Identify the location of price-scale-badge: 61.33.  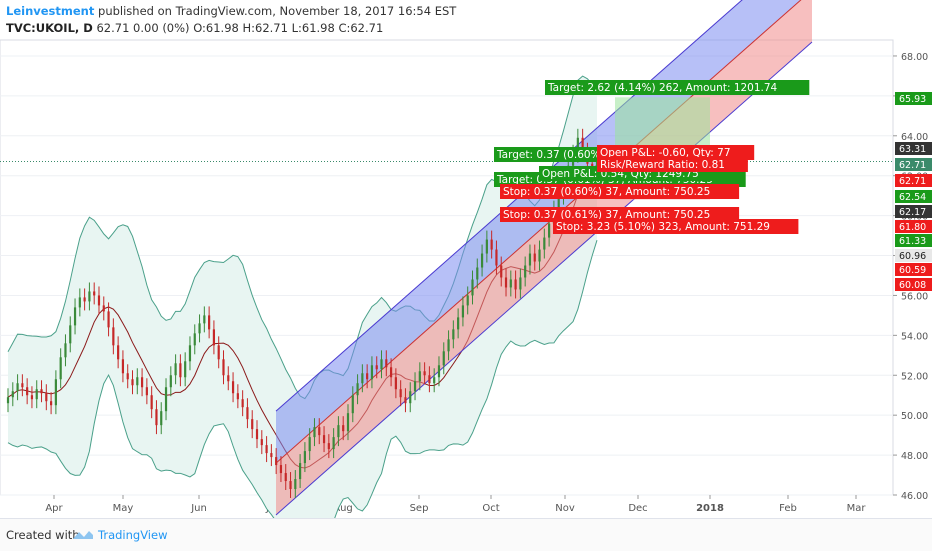
(913, 240).